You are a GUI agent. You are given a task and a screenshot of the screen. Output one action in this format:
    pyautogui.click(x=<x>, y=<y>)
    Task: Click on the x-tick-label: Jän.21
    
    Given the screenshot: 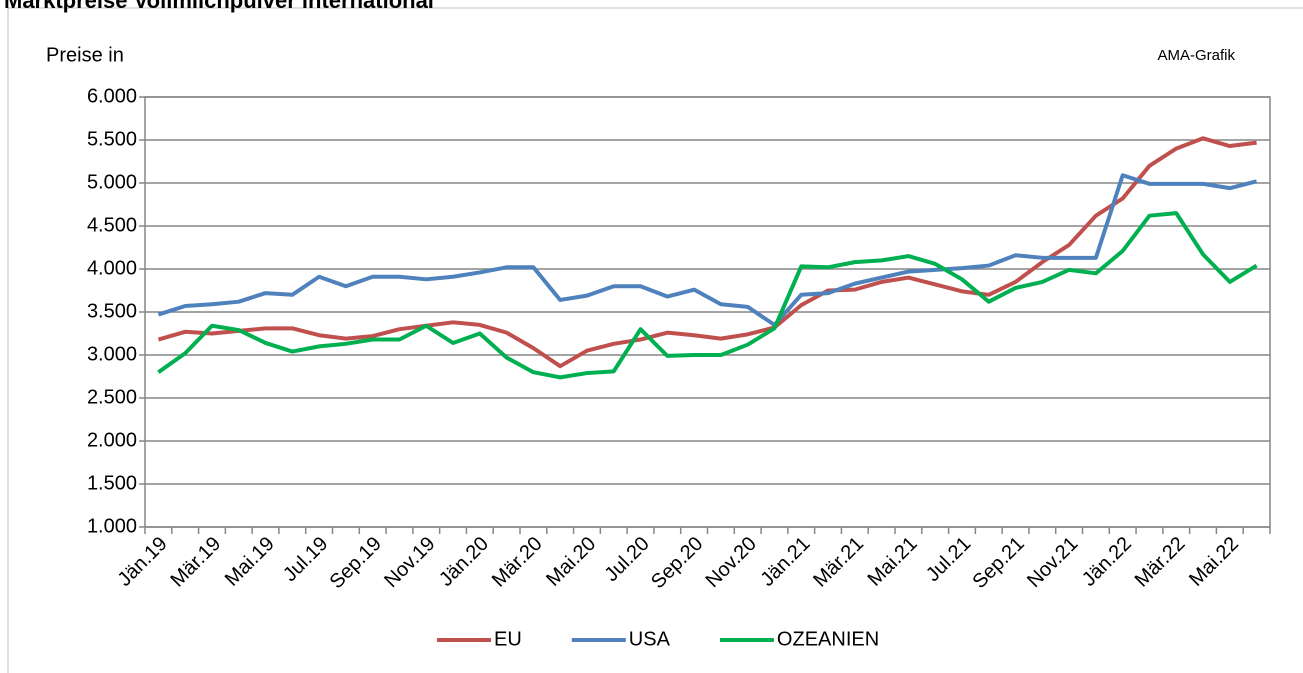 What is the action you would take?
    pyautogui.click(x=785, y=562)
    